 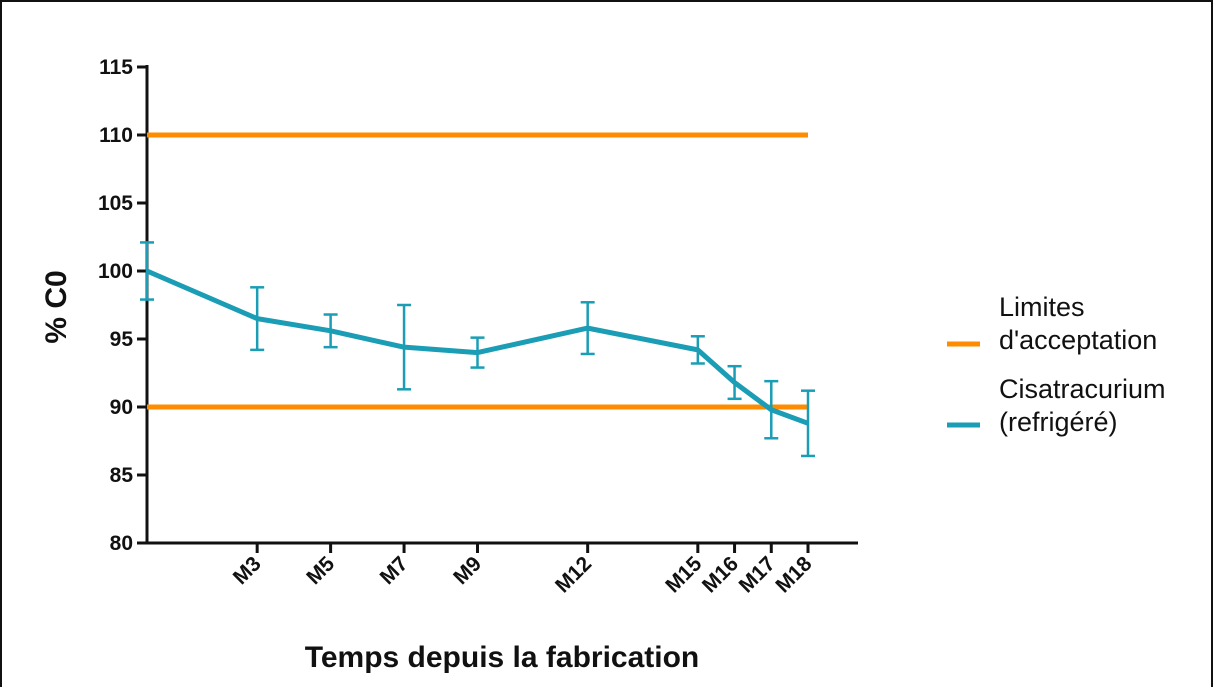 I want to click on x-tick-label: M15, so click(x=683, y=574).